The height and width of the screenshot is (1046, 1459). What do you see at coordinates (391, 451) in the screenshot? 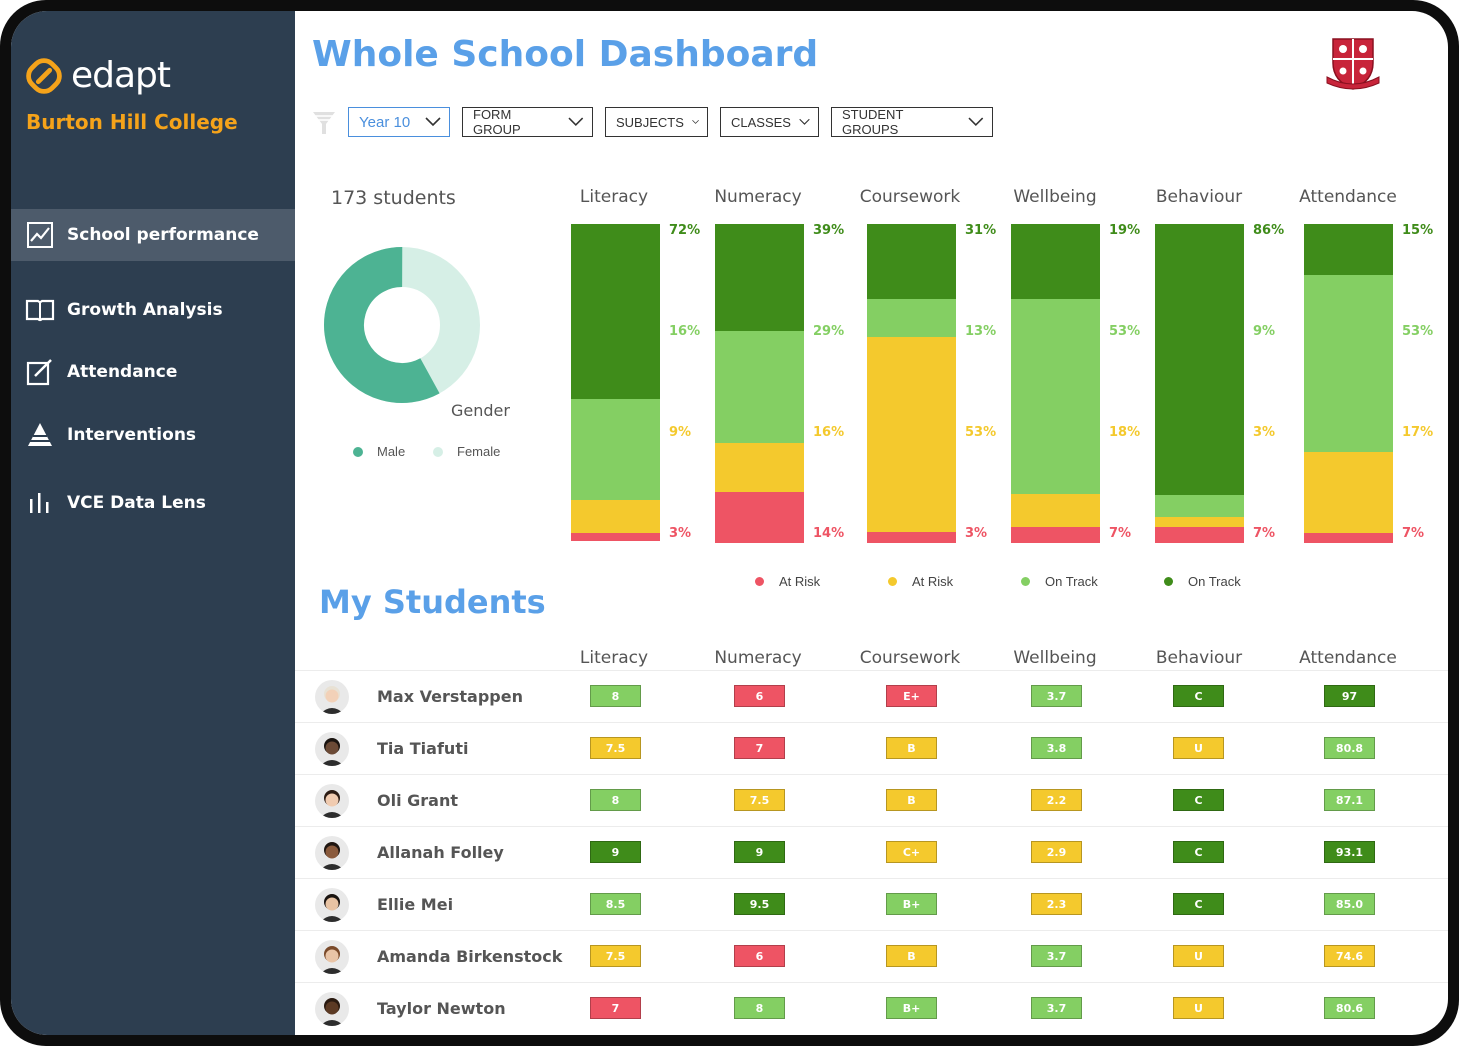
I see `legend-label: Male` at bounding box center [391, 451].